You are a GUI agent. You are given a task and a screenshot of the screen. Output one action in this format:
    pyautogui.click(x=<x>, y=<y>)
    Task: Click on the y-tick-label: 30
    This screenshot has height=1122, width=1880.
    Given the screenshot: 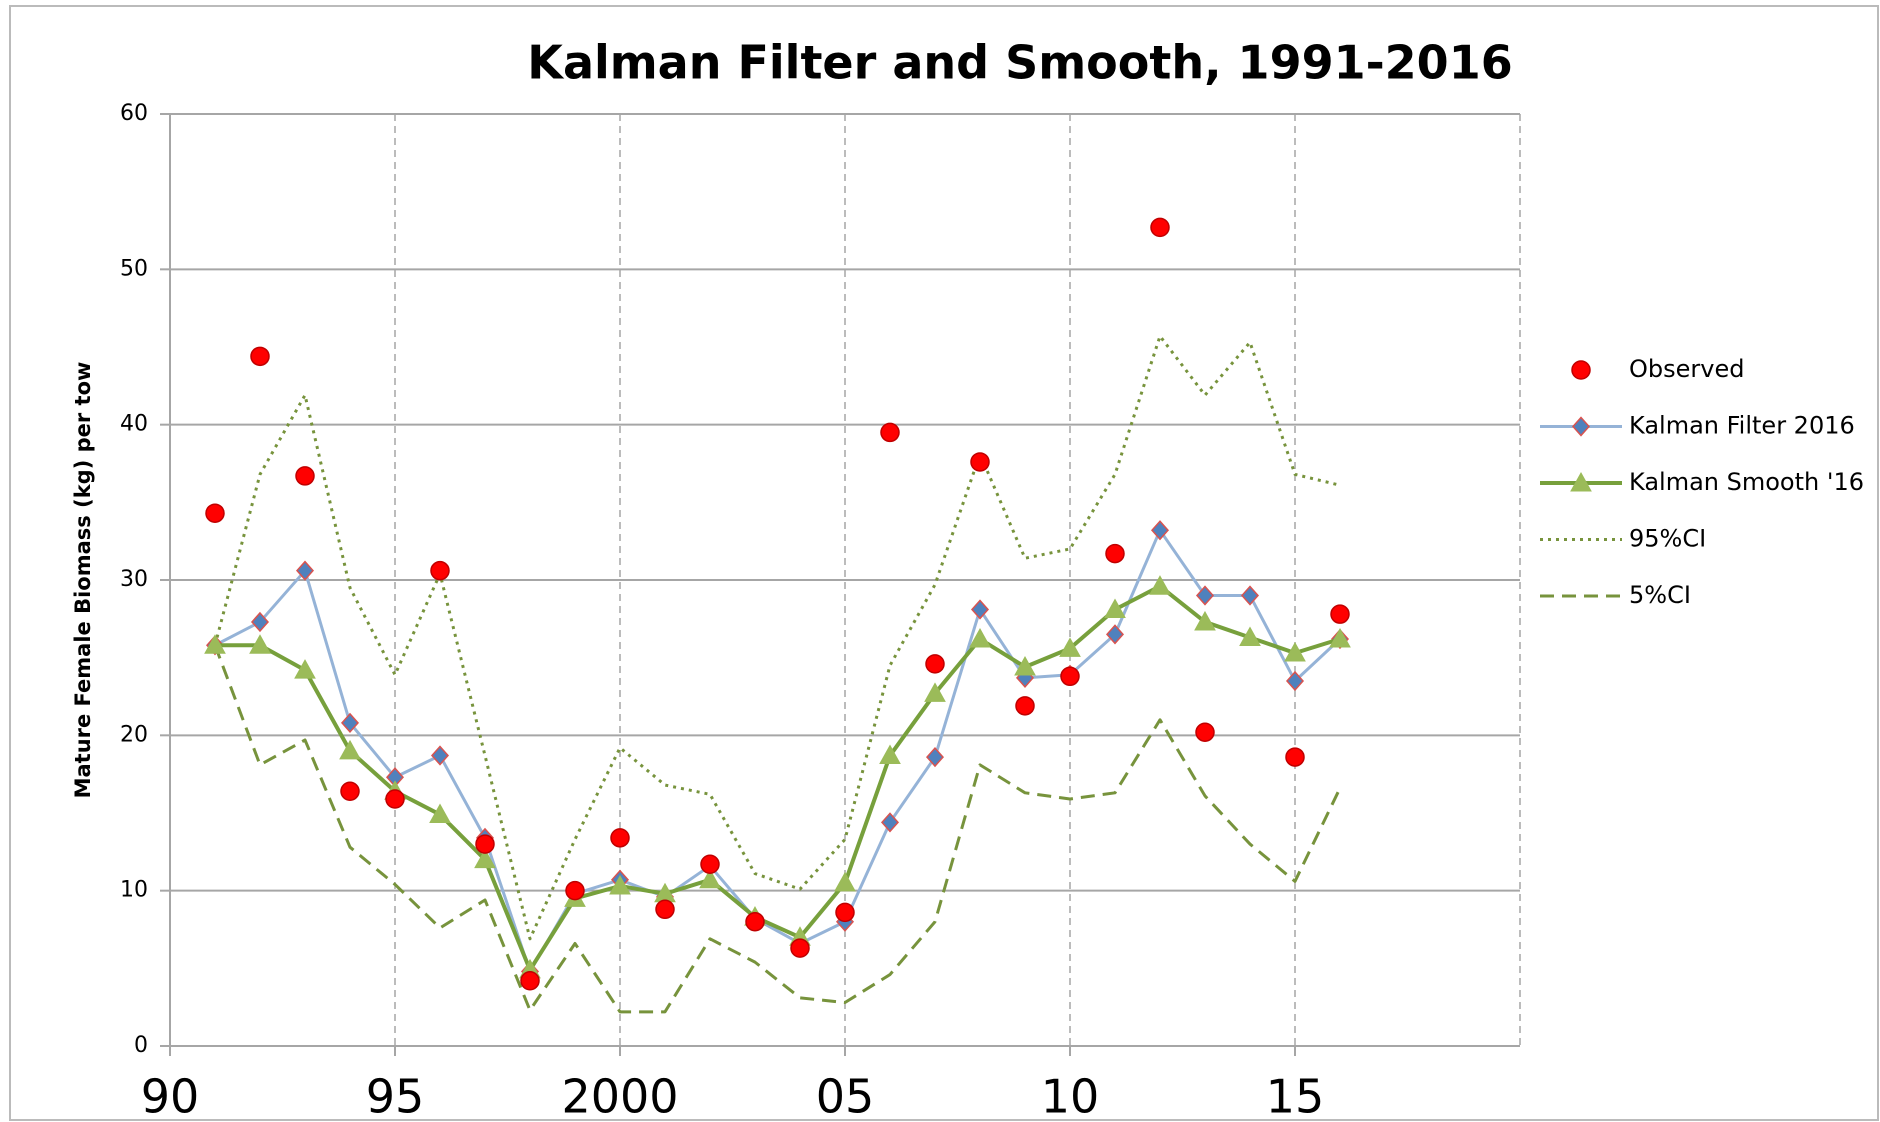 What is the action you would take?
    pyautogui.click(x=134, y=579)
    